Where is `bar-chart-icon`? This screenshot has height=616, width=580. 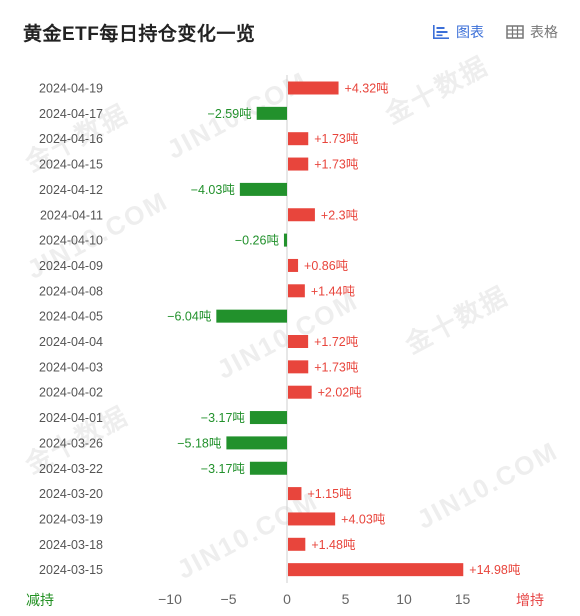 bar-chart-icon is located at coordinates (441, 32).